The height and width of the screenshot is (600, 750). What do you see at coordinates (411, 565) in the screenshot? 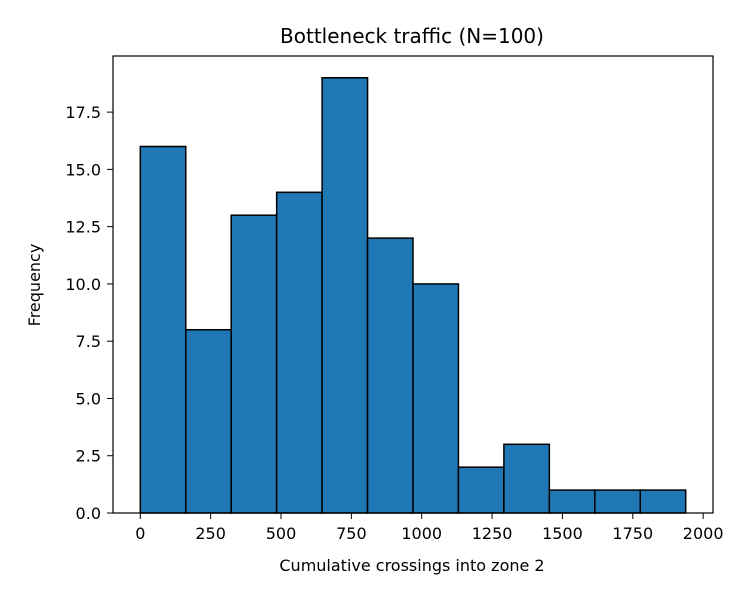
I see `x-axis-label: Cumulative crossings into zone 2` at bounding box center [411, 565].